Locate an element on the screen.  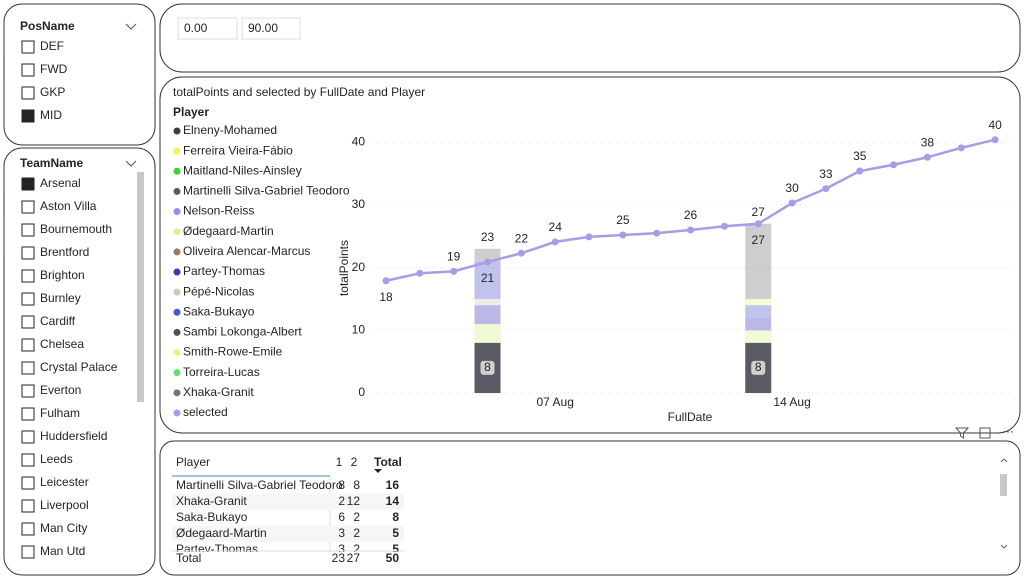
legend-label: Maitland-Niles-Ainsley is located at coordinates (242, 170).